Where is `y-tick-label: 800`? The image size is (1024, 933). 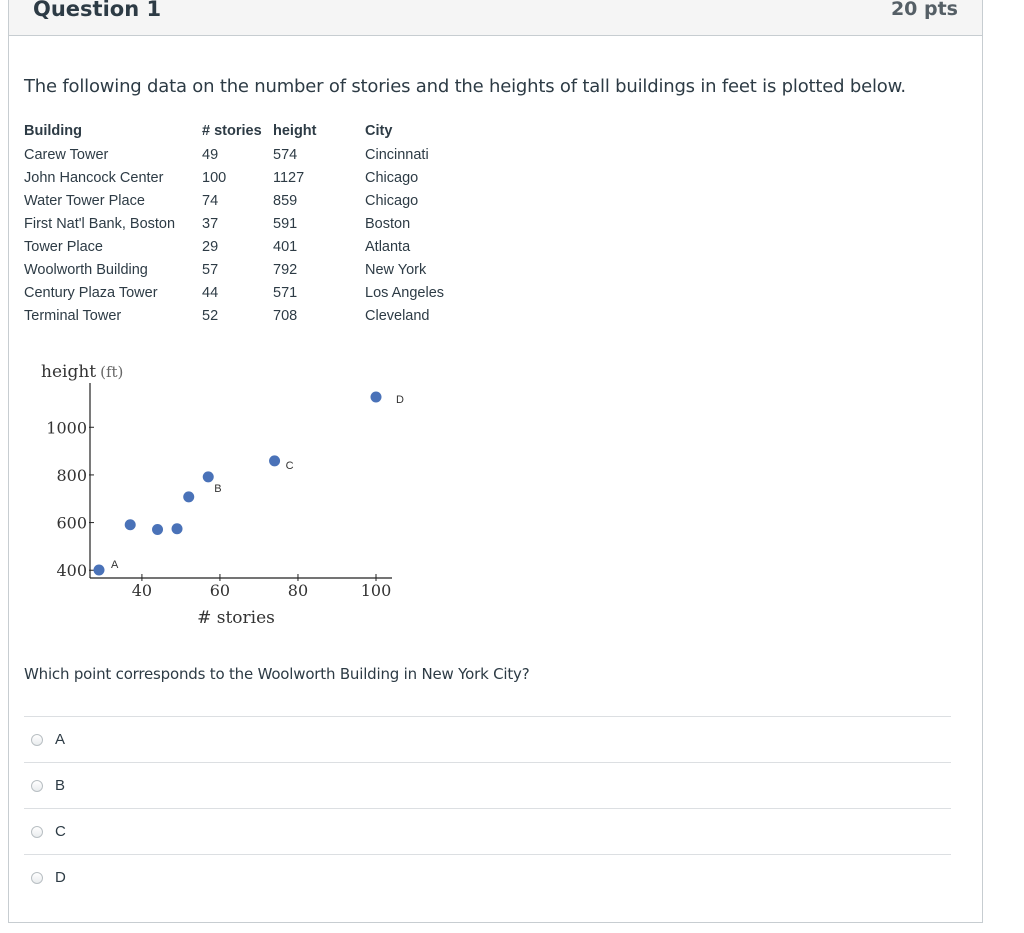
y-tick-label: 800 is located at coordinates (71, 475).